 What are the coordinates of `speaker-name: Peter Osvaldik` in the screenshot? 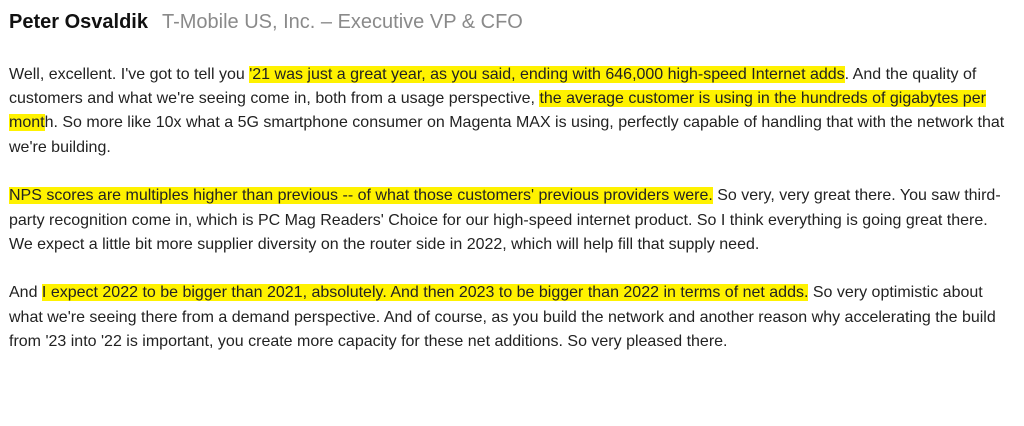 It's located at (78, 22).